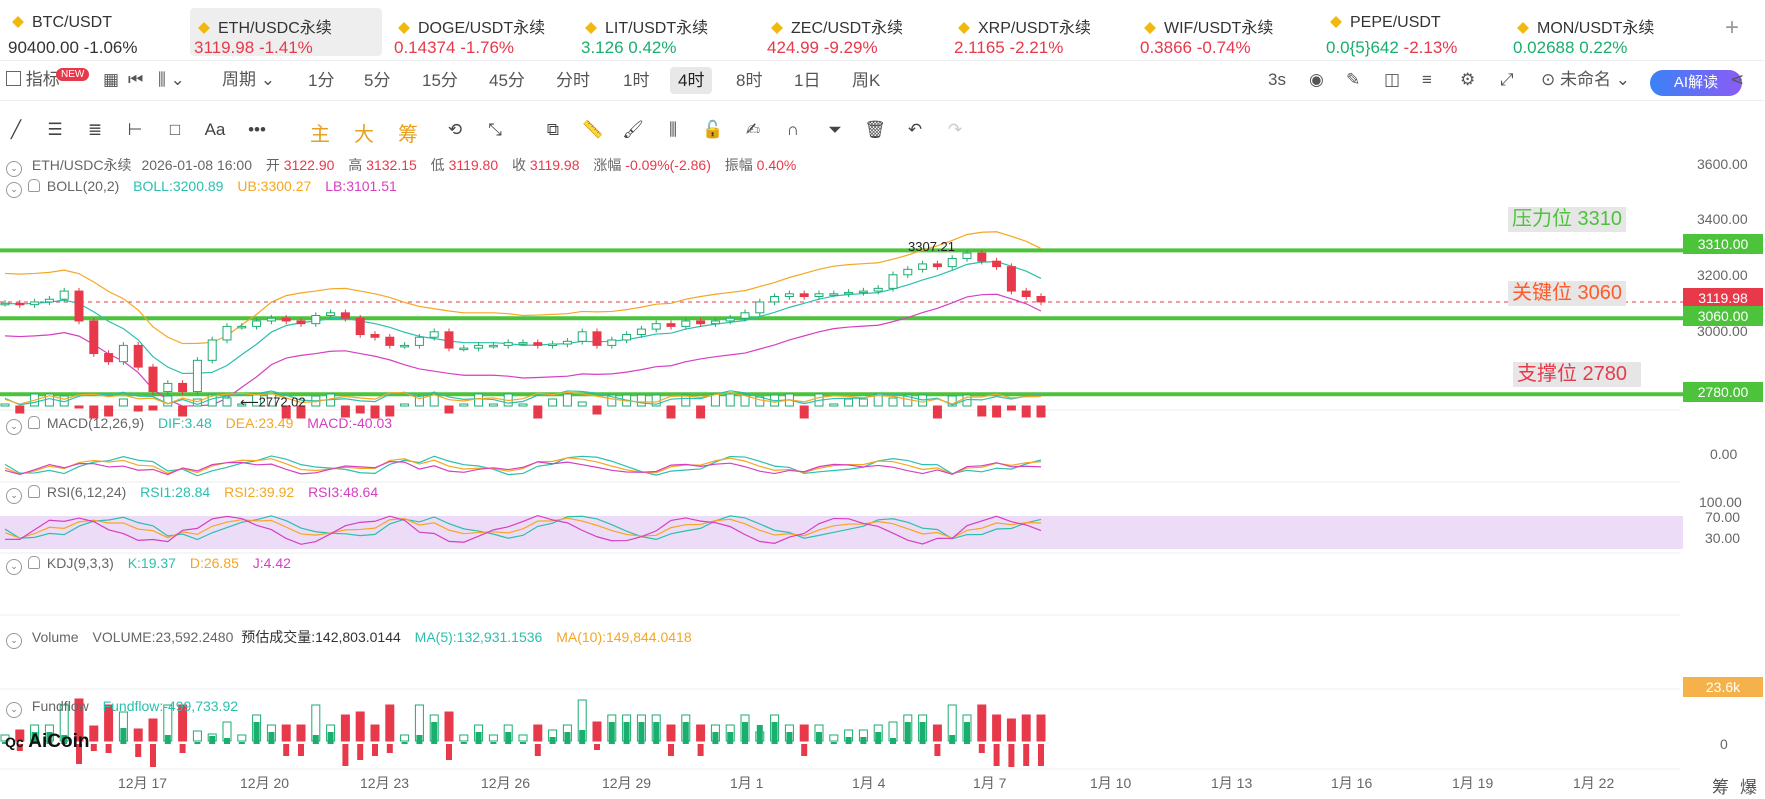 The height and width of the screenshot is (799, 1765). Describe the element at coordinates (455, 129) in the screenshot. I see `sync-icon: ⟲` at that location.